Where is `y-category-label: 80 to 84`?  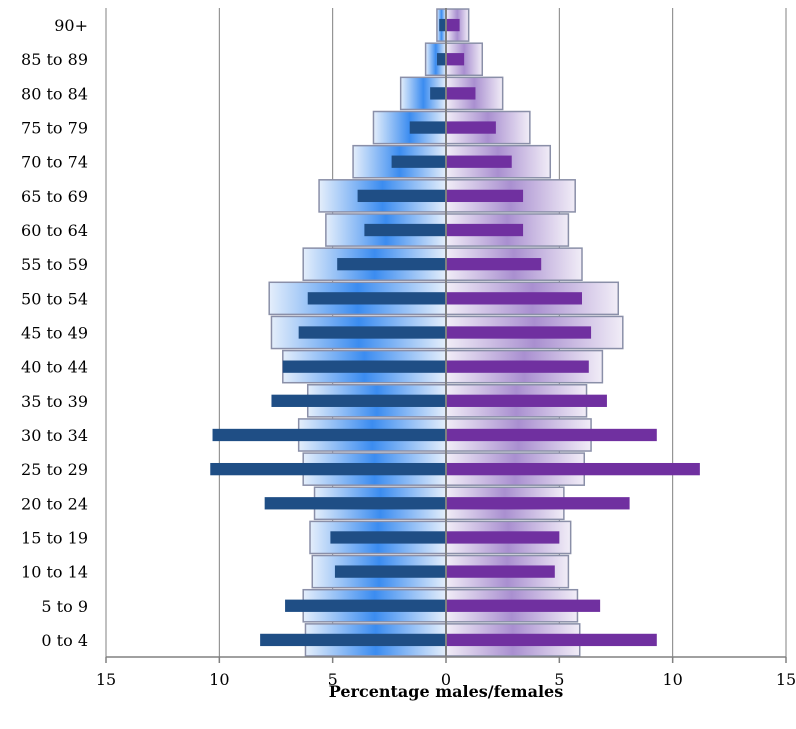 y-category-label: 80 to 84 is located at coordinates (54, 93).